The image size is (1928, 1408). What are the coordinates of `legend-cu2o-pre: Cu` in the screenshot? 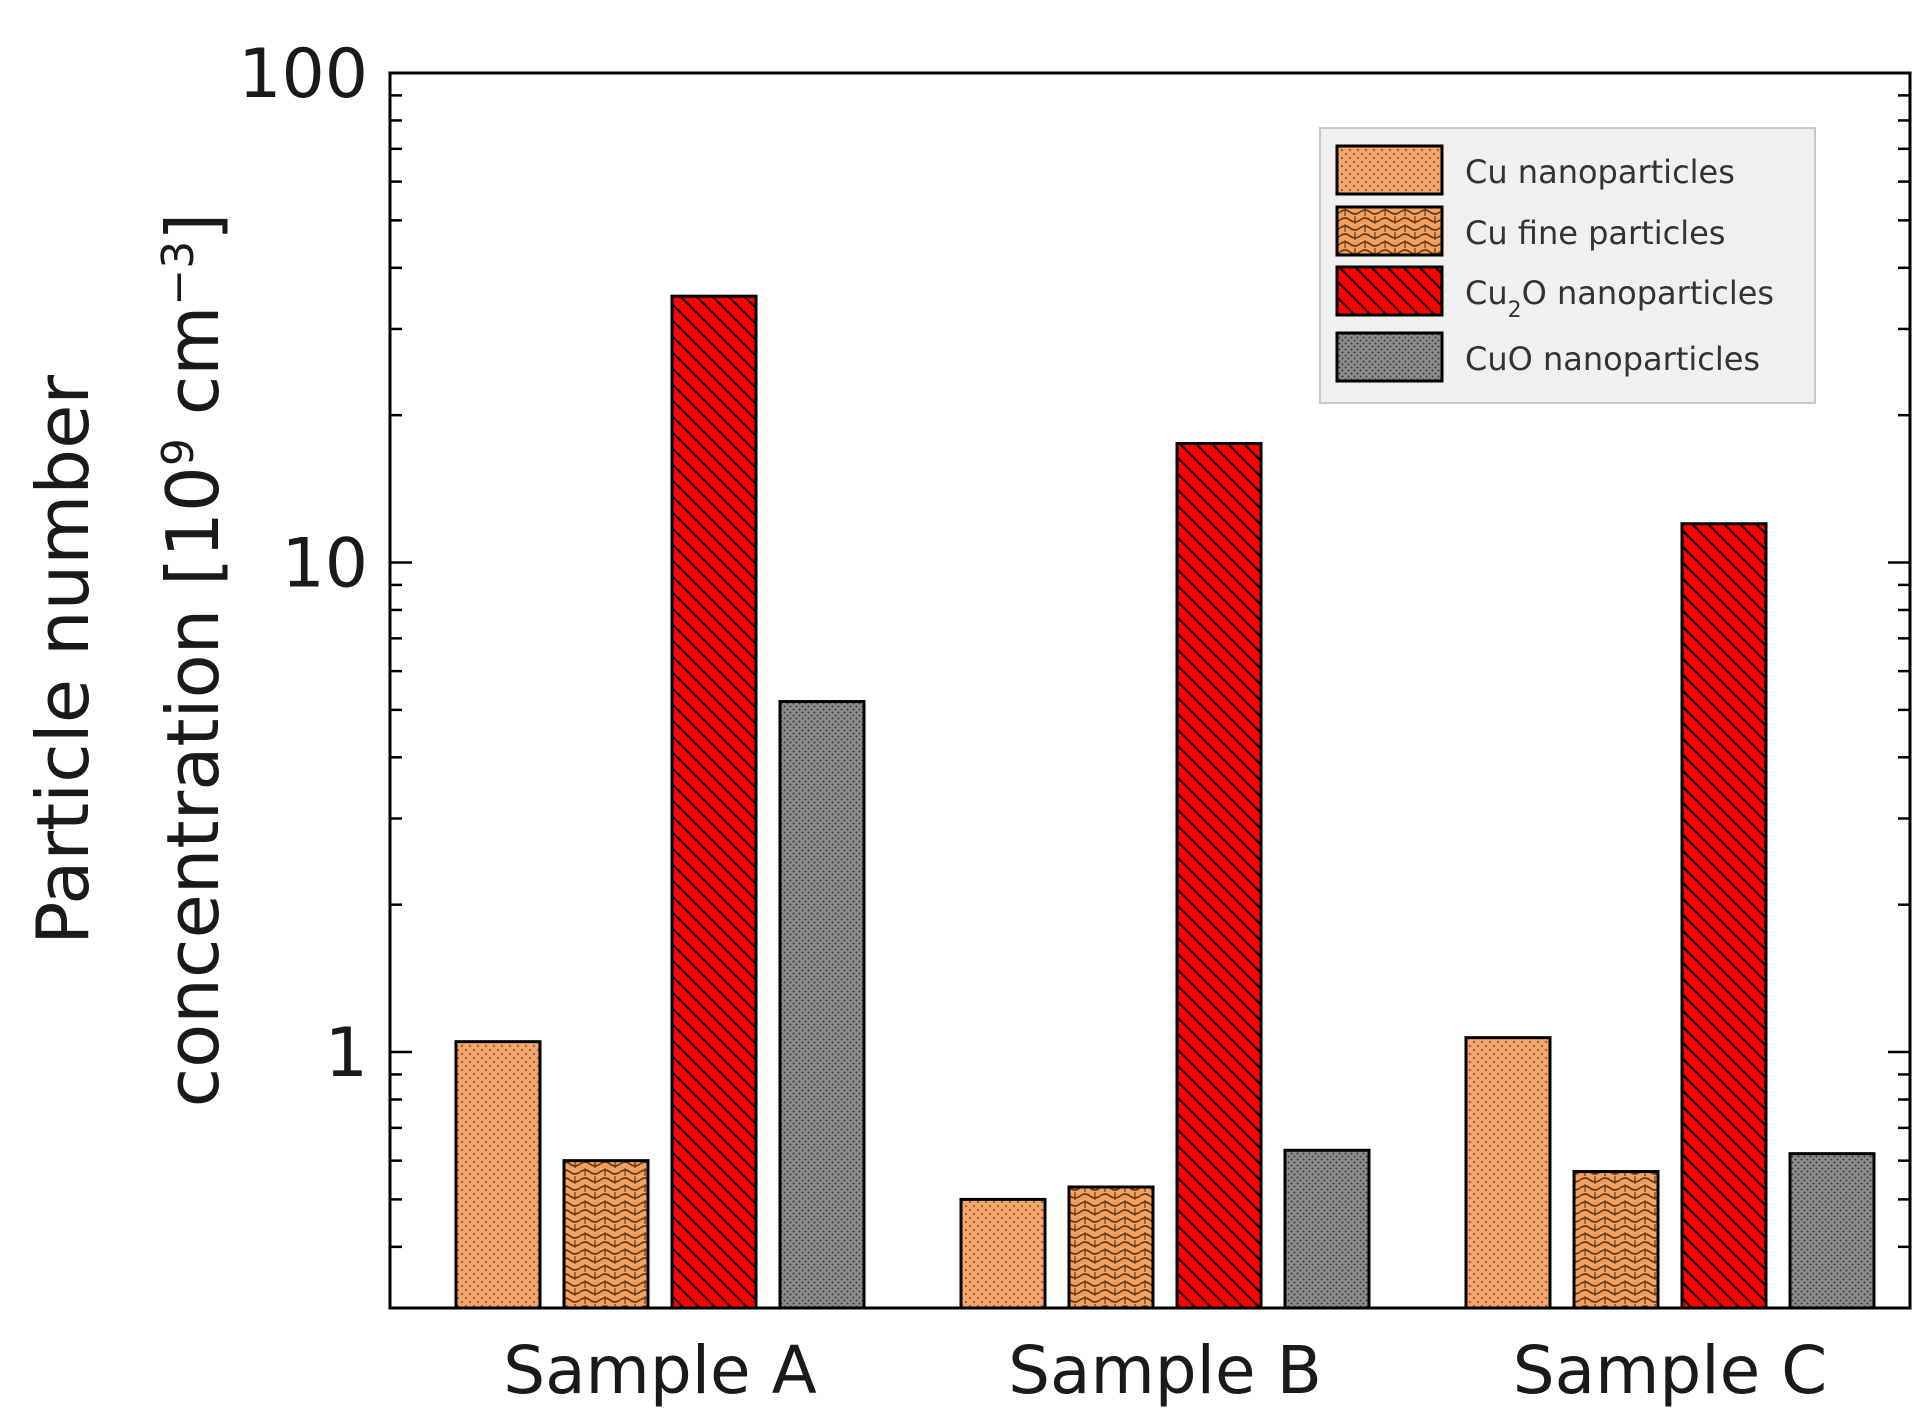 It's located at (1486, 293).